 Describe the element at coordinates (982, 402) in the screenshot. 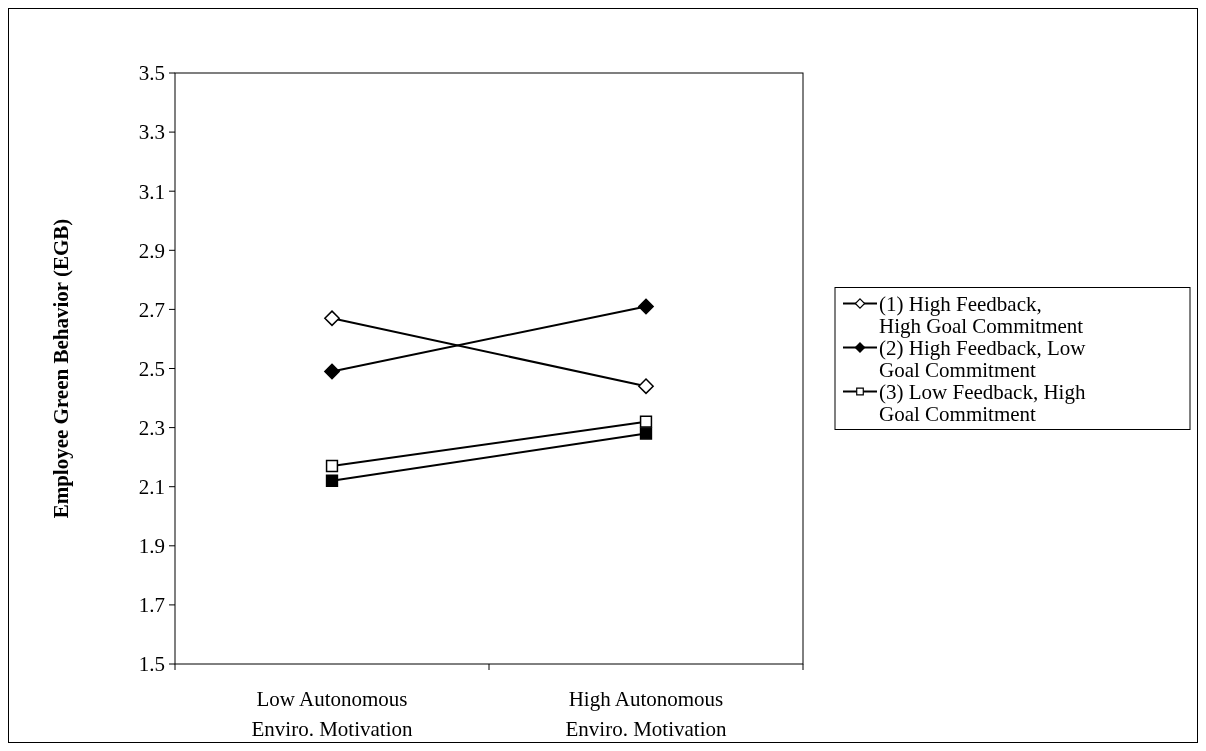

I see `legend-label: (3) Low Feedback, High Goal Commitment` at that location.